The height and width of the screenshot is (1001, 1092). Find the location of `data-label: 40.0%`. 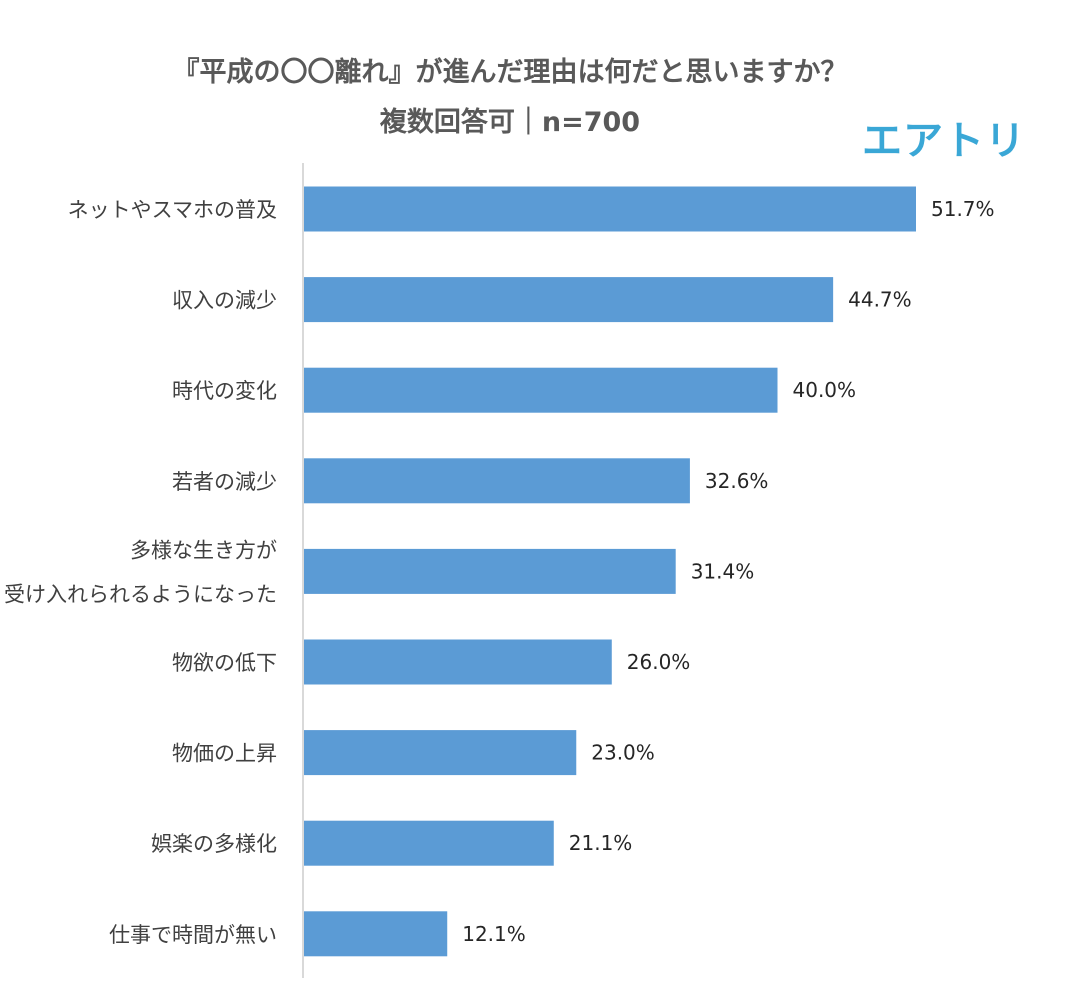

data-label: 40.0% is located at coordinates (825, 390).